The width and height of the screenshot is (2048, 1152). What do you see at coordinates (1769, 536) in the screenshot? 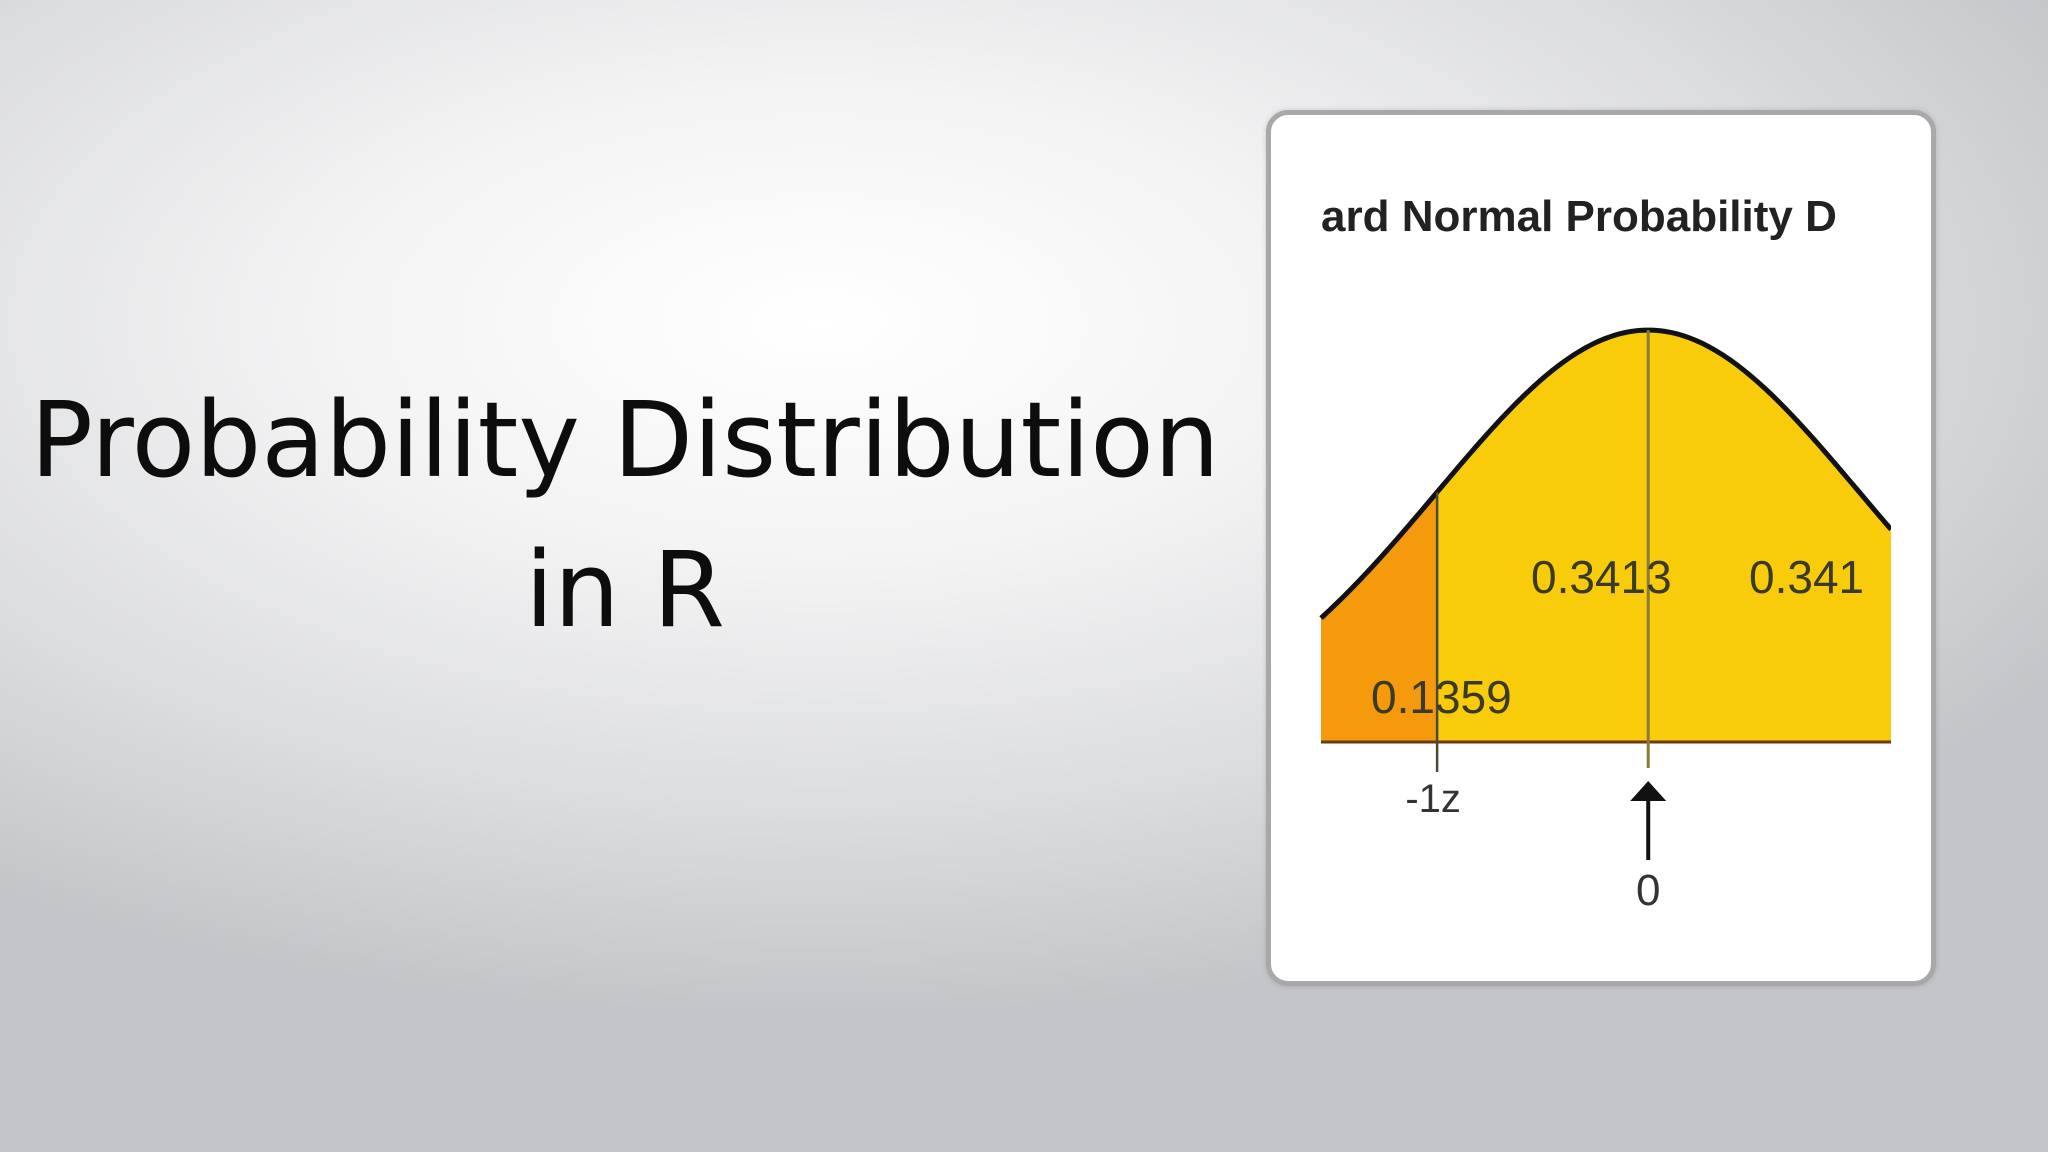
I see `region-3-area` at bounding box center [1769, 536].